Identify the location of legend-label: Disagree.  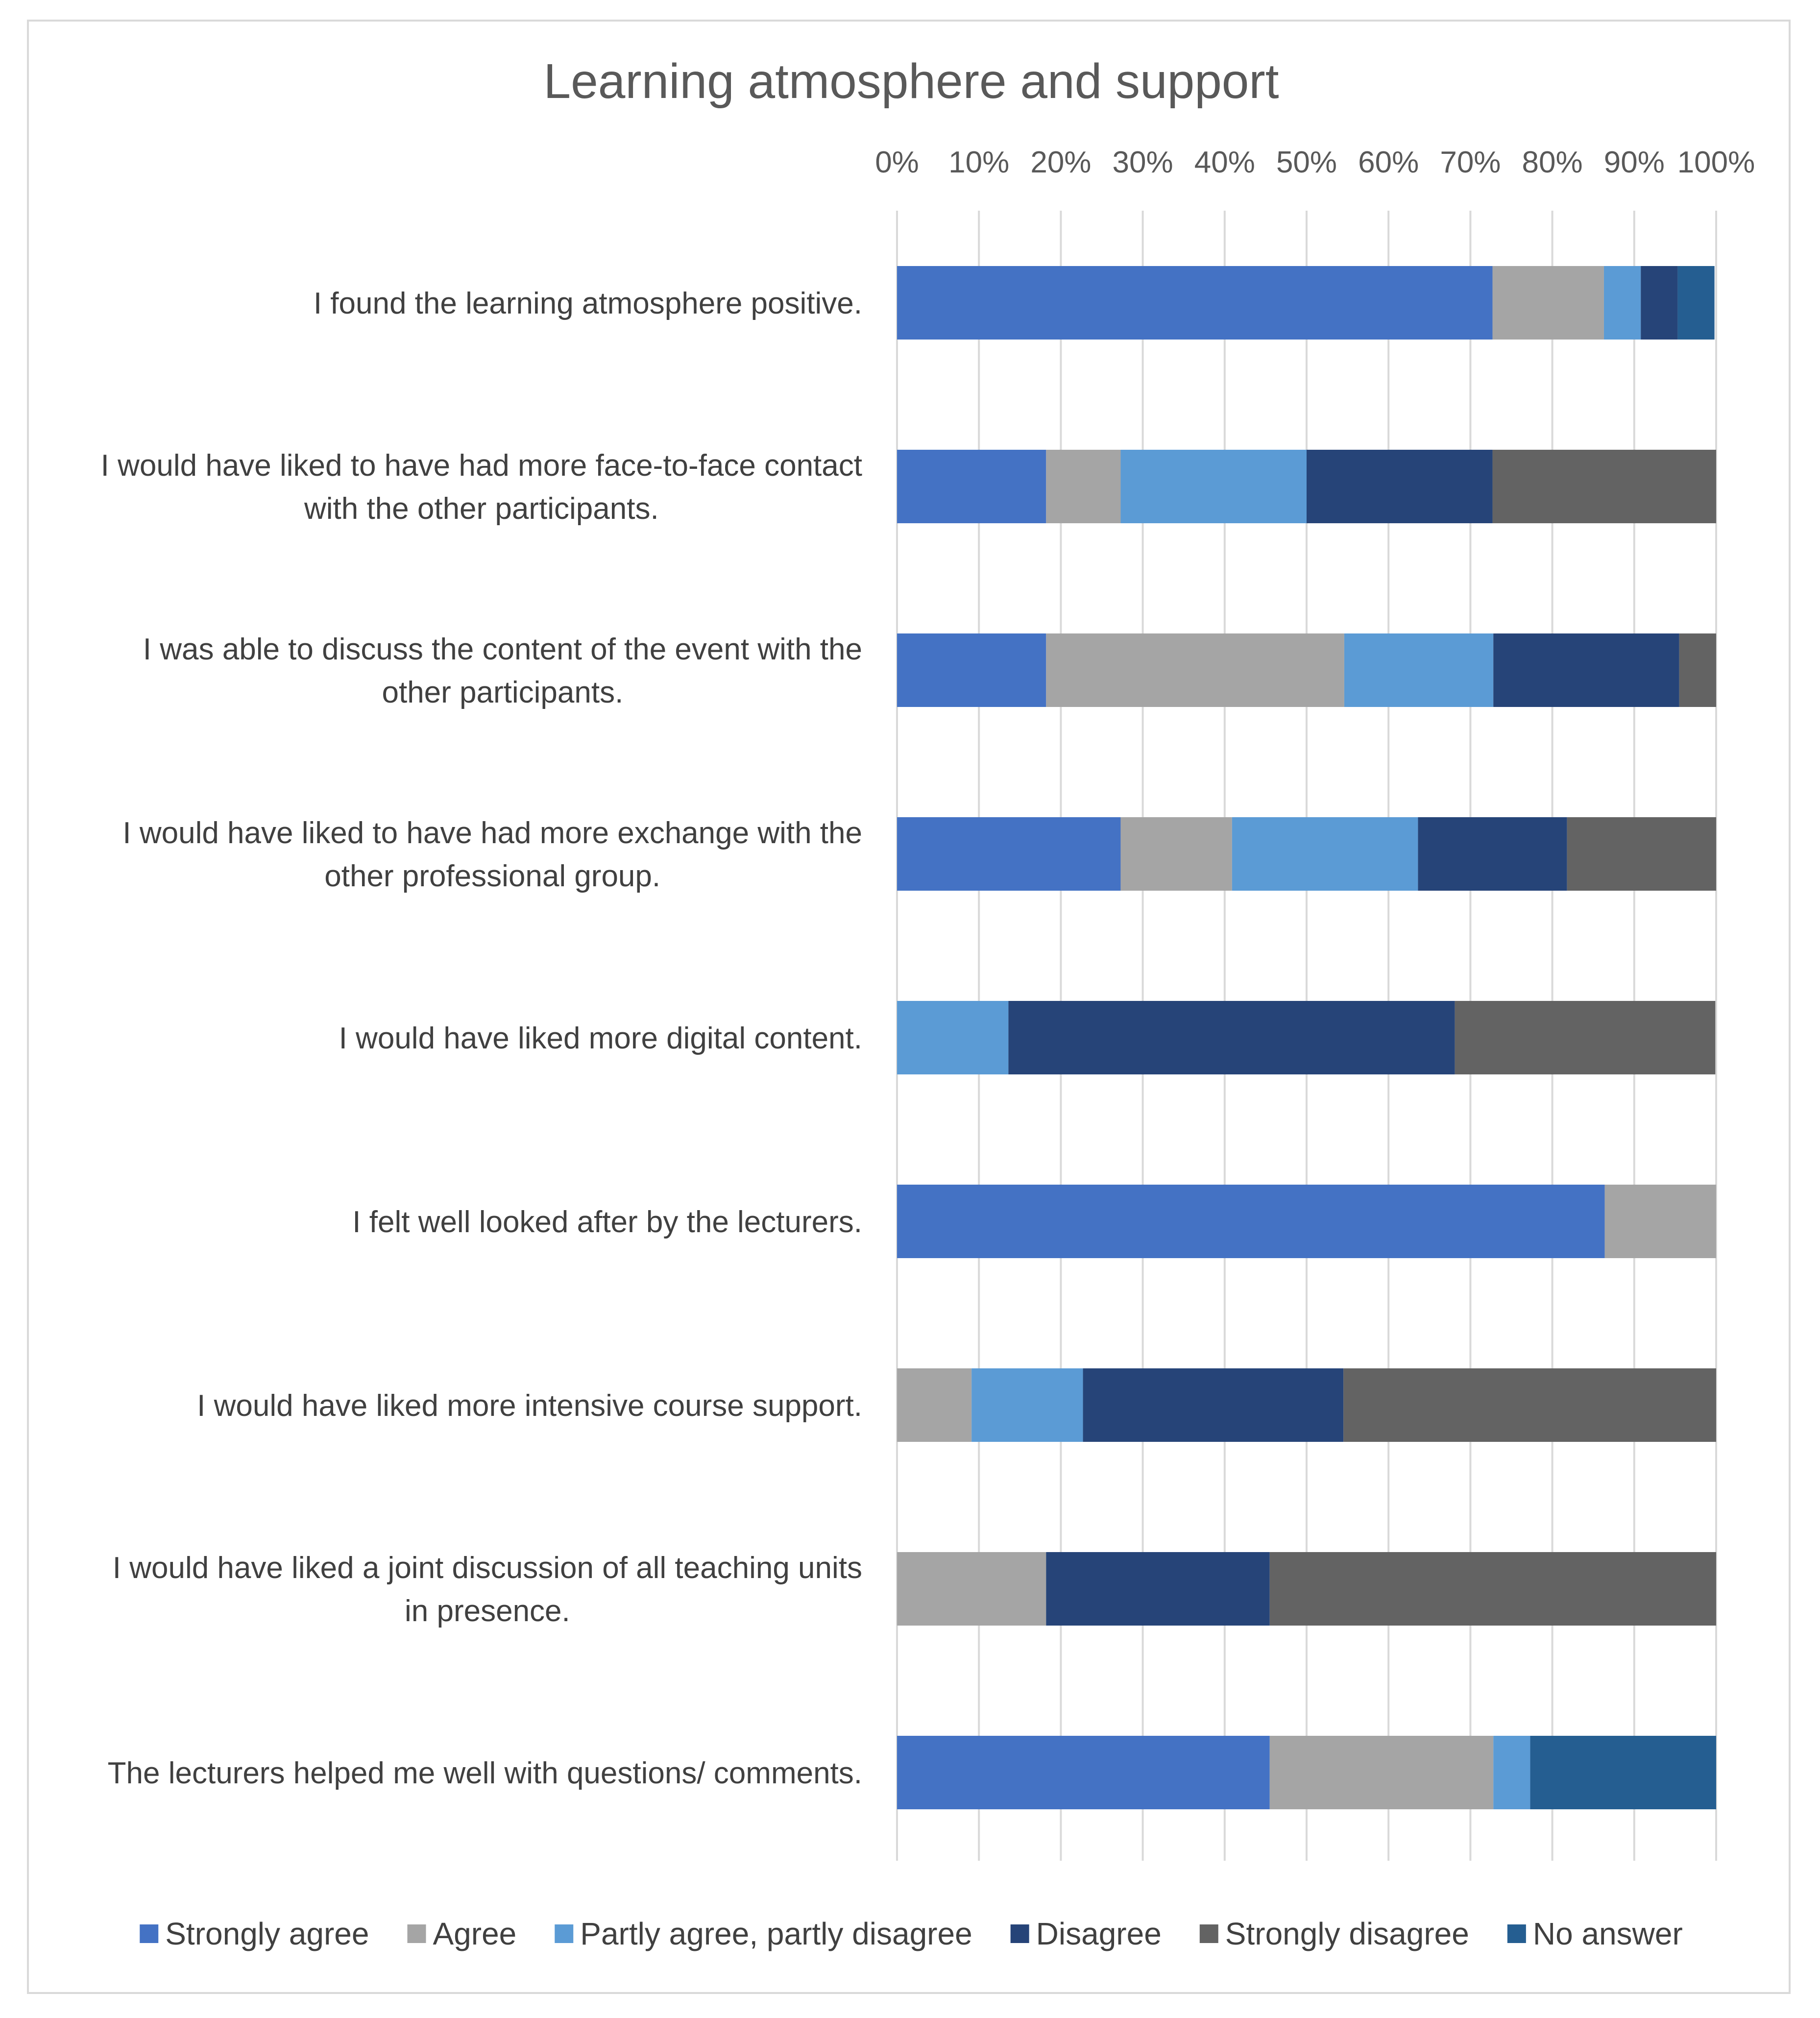
(1099, 1933).